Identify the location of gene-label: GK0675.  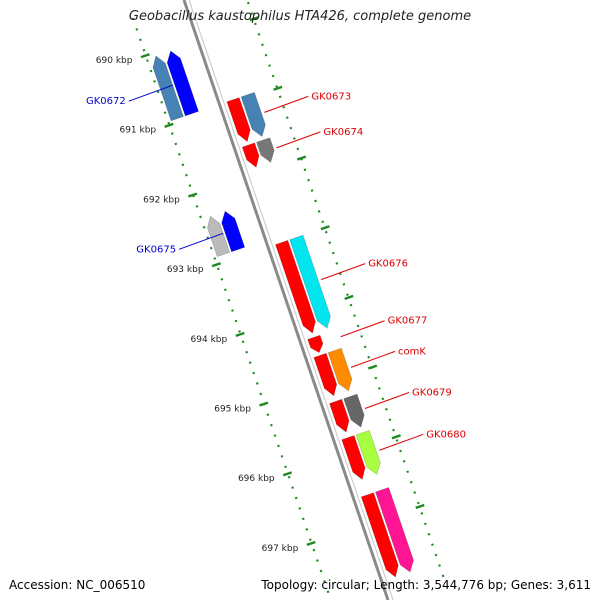
(156, 249).